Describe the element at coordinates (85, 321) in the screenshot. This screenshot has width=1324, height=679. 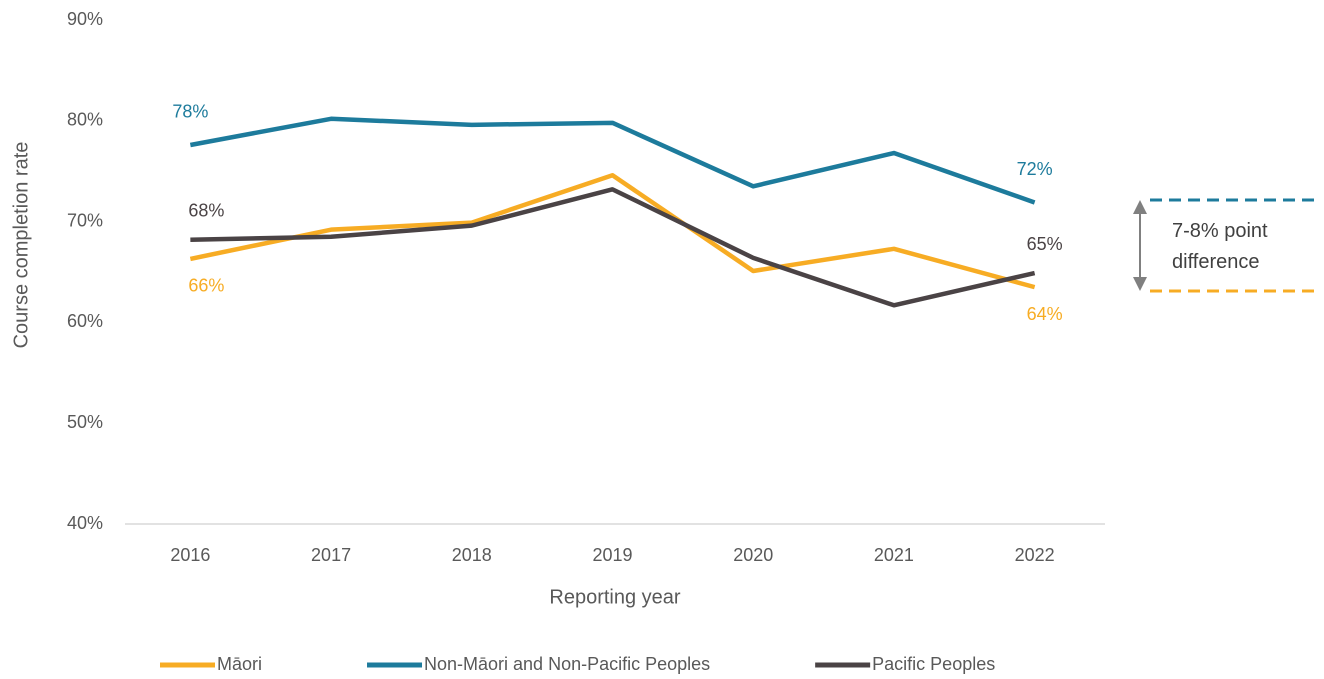
I see `y-tick-label: 60%` at that location.